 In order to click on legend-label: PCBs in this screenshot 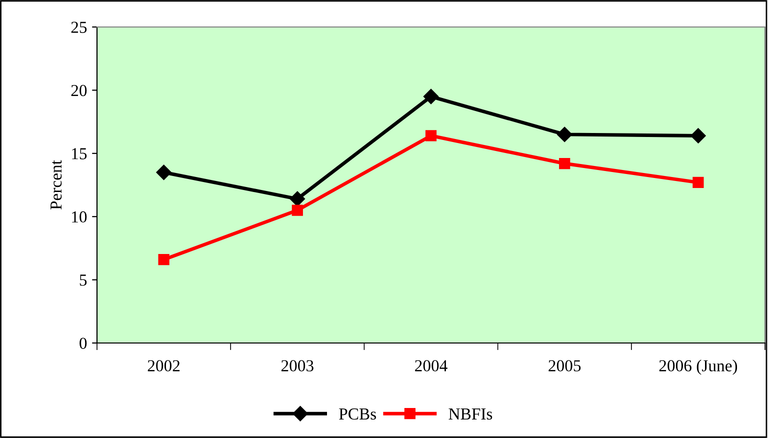, I will do `click(357, 414)`.